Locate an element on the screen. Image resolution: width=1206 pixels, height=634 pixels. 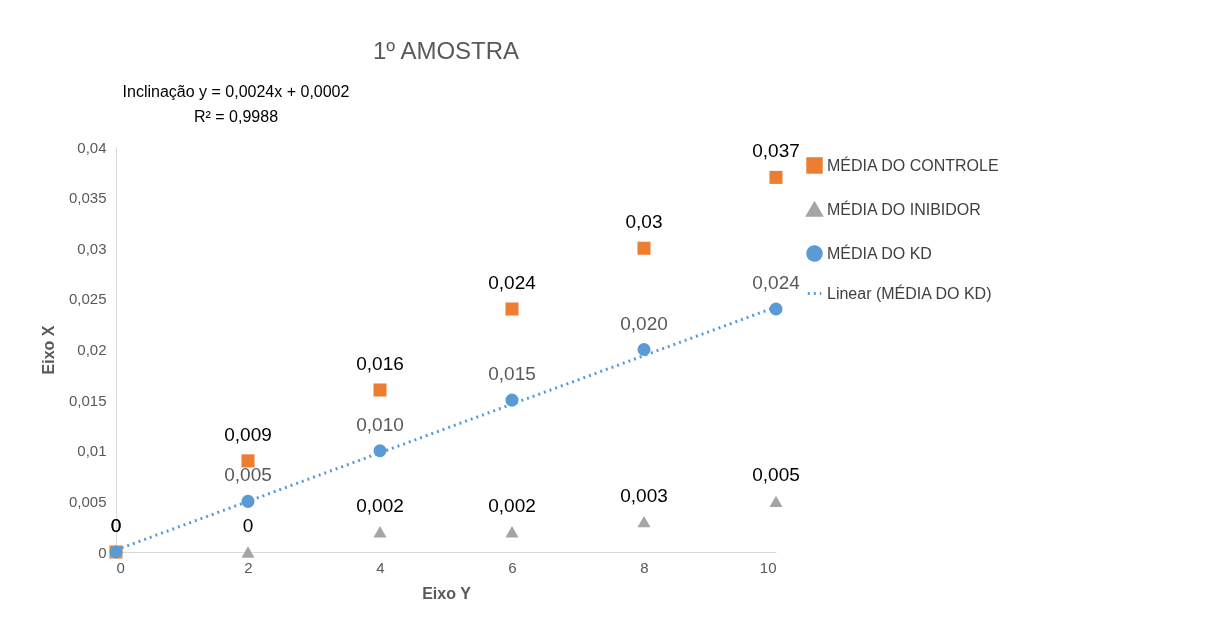
x-axis-title: Eixo Y is located at coordinates (447, 593).